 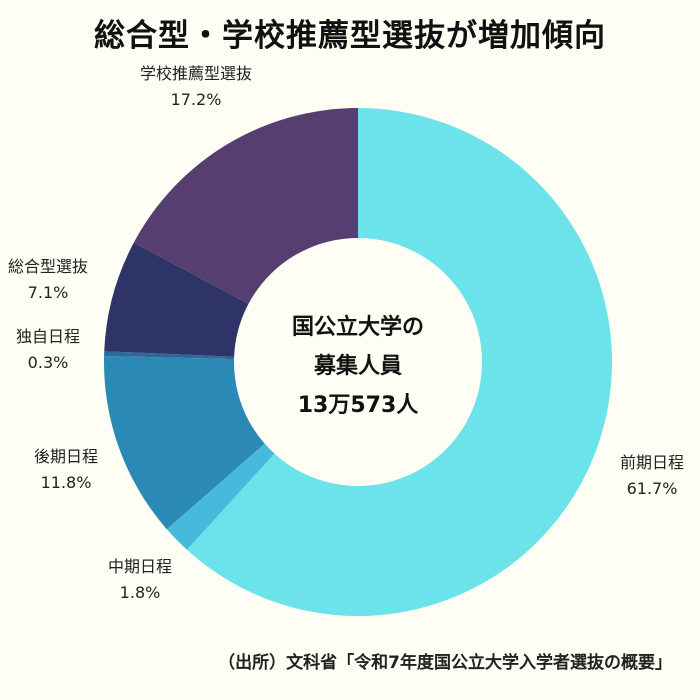 What do you see at coordinates (48, 266) in the screenshot?
I see `slice-label-name-5: 総合型選抜` at bounding box center [48, 266].